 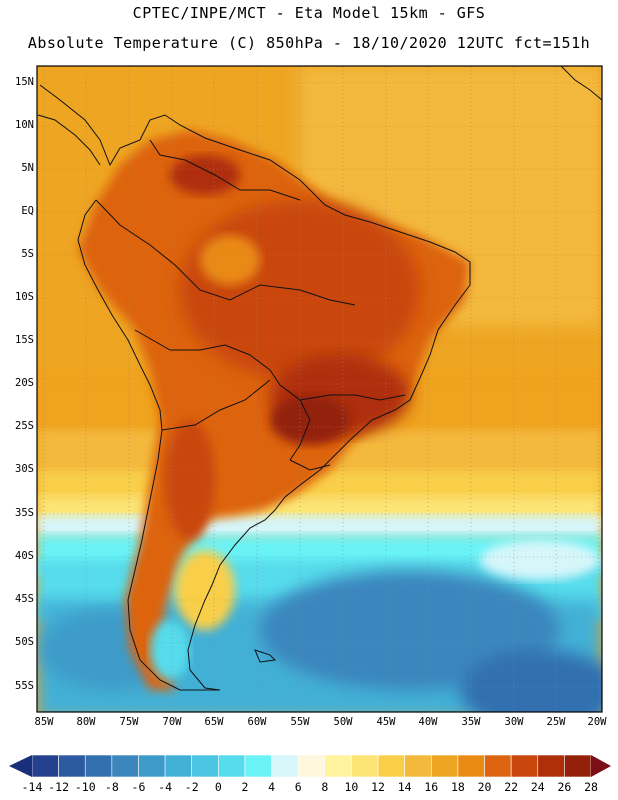 What do you see at coordinates (24, 469) in the screenshot?
I see `lat-label: 30S` at bounding box center [24, 469].